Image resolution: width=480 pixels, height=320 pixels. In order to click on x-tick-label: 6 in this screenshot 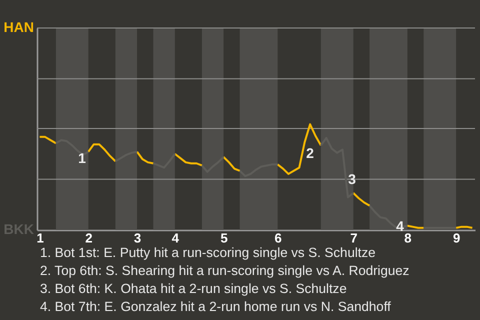, I will do `click(278, 238)`.